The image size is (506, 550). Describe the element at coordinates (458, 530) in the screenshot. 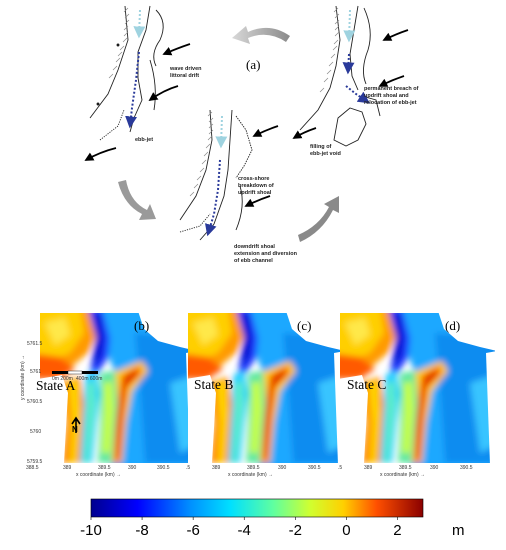

I see `colorbar-unit: m` at that location.